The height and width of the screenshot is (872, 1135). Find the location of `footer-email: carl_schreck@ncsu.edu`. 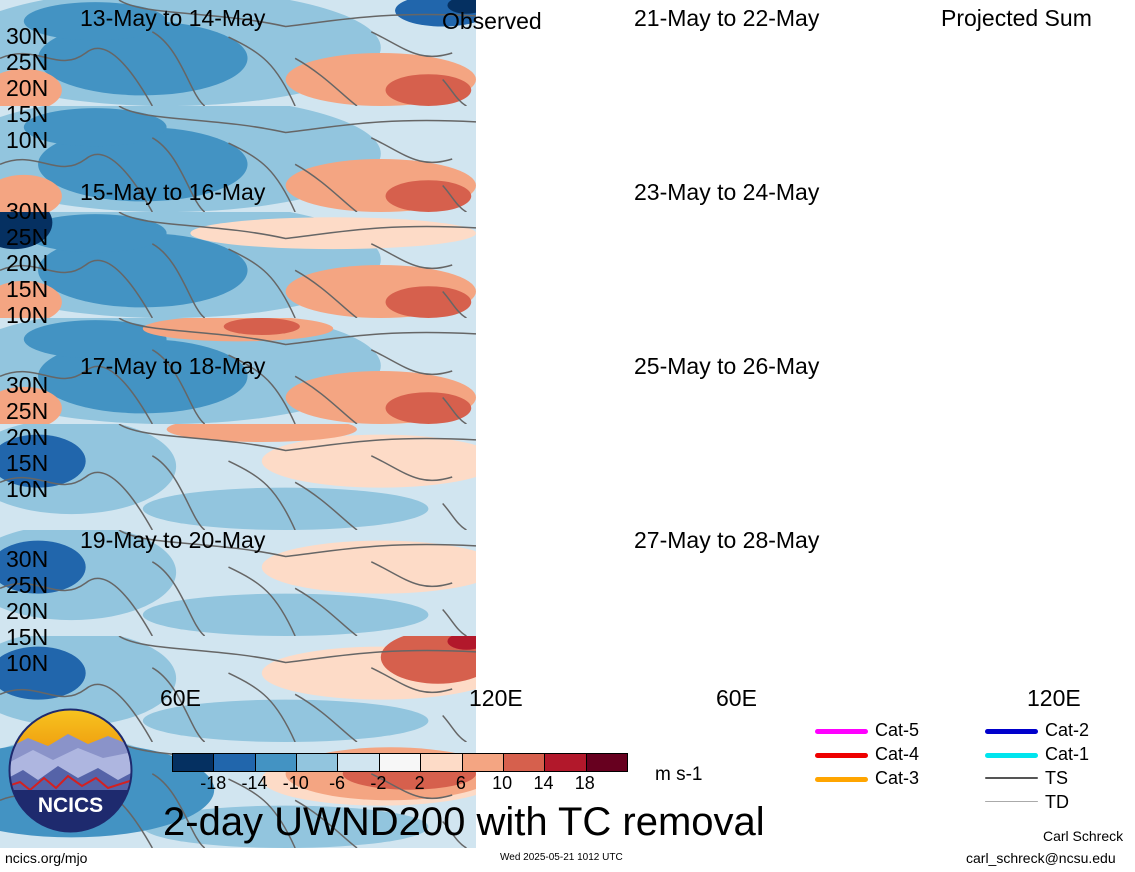

footer-email: carl_schreck@ncsu.edu is located at coordinates (1041, 858).